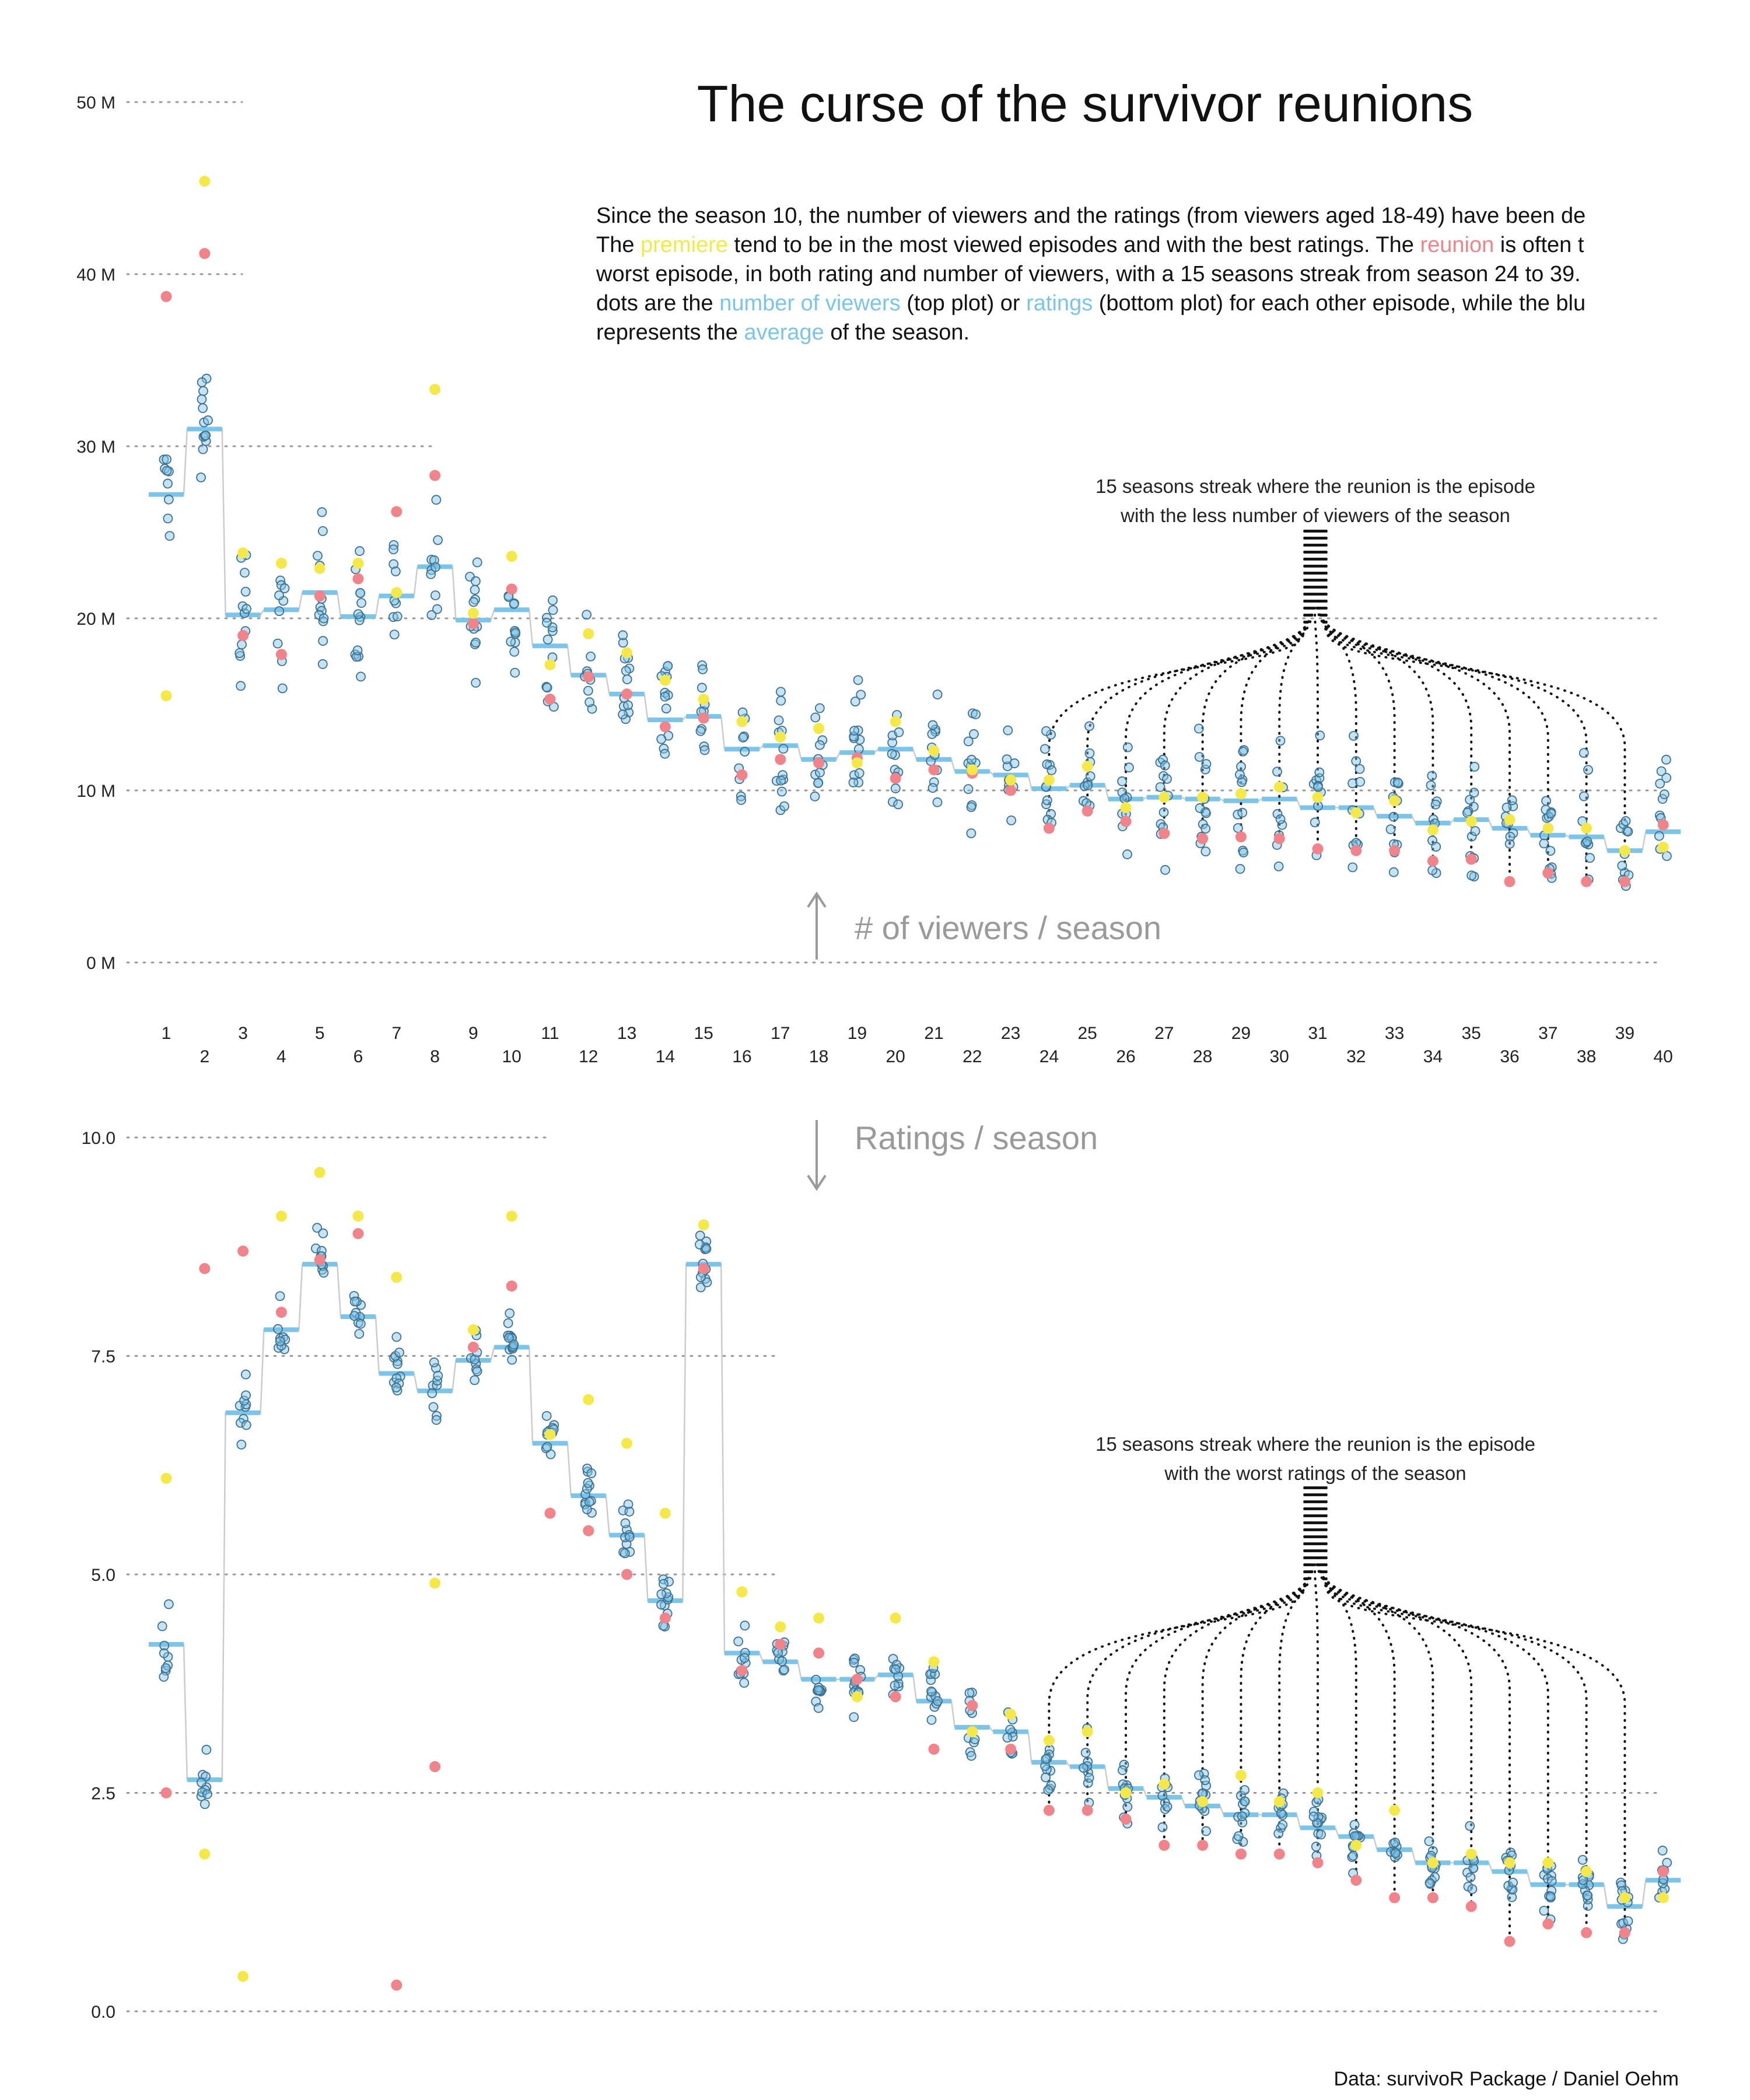 The width and height of the screenshot is (1750, 2100). What do you see at coordinates (780, 1627) in the screenshot?
I see `ratings-premiere-s17` at bounding box center [780, 1627].